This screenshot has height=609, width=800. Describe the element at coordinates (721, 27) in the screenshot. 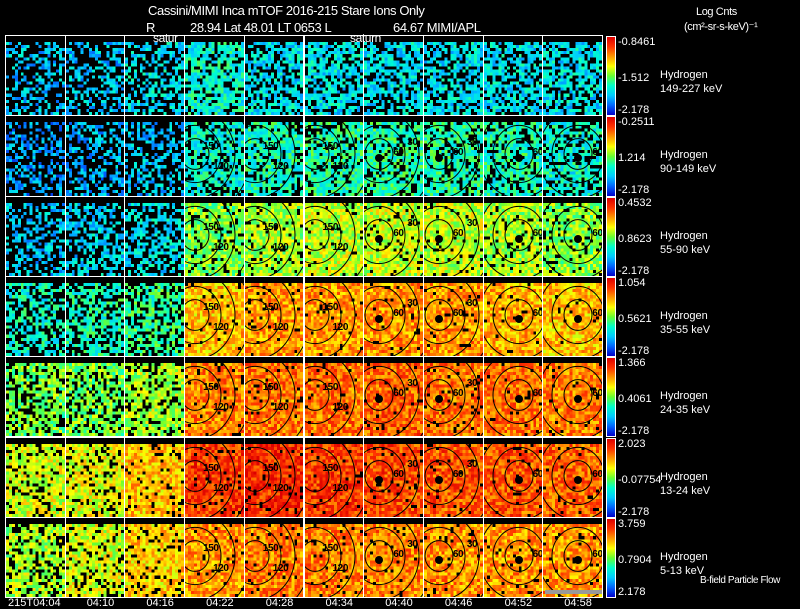

I see `units-sub-label: (cm²-sr-s-keV)⁻¹` at that location.